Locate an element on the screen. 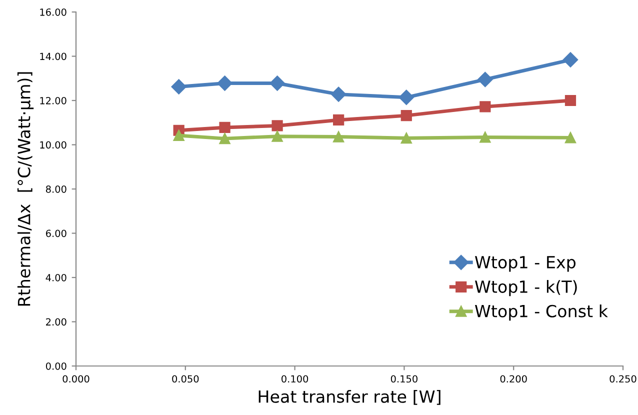 The width and height of the screenshot is (638, 415). y-tick-label: 8.00 is located at coordinates (56, 189).